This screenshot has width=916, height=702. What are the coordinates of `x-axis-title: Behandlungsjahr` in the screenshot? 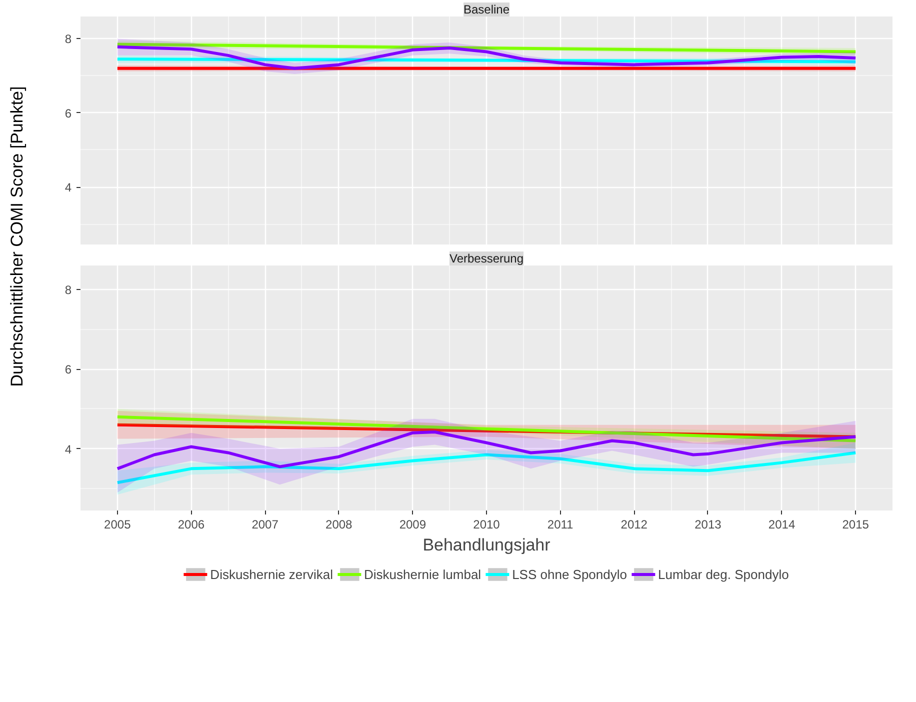 It's located at (486, 545).